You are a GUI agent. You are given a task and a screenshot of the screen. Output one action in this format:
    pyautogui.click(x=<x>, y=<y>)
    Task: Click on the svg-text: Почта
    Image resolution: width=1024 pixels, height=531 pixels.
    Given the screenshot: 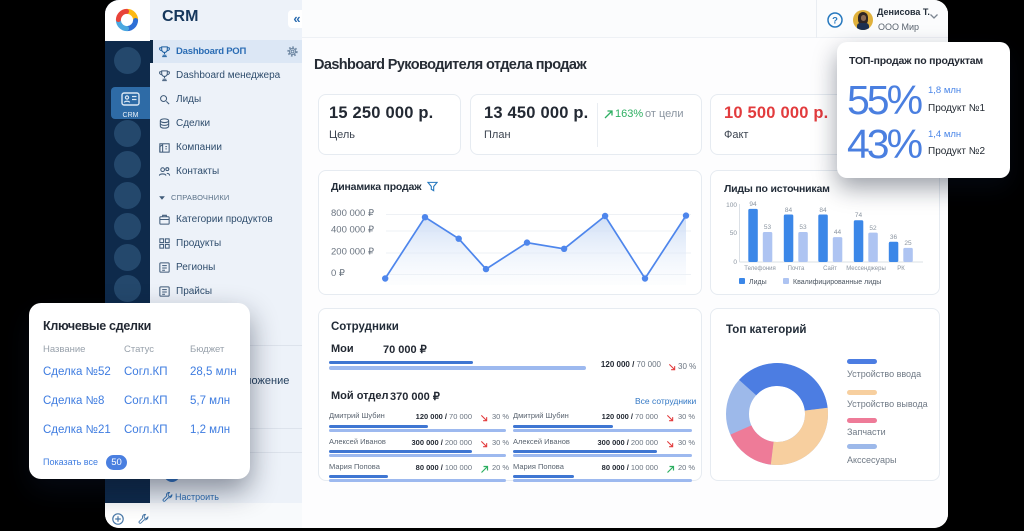 What is the action you would take?
    pyautogui.click(x=796, y=269)
    